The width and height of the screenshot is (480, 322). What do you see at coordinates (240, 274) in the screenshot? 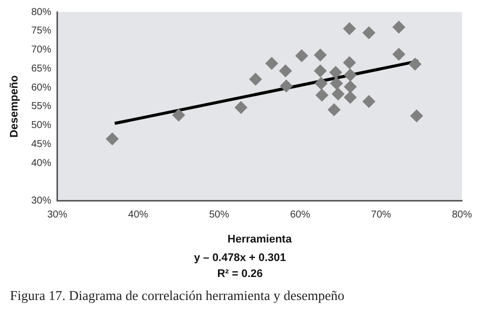
I see `text: R² = 0.26` at bounding box center [240, 274].